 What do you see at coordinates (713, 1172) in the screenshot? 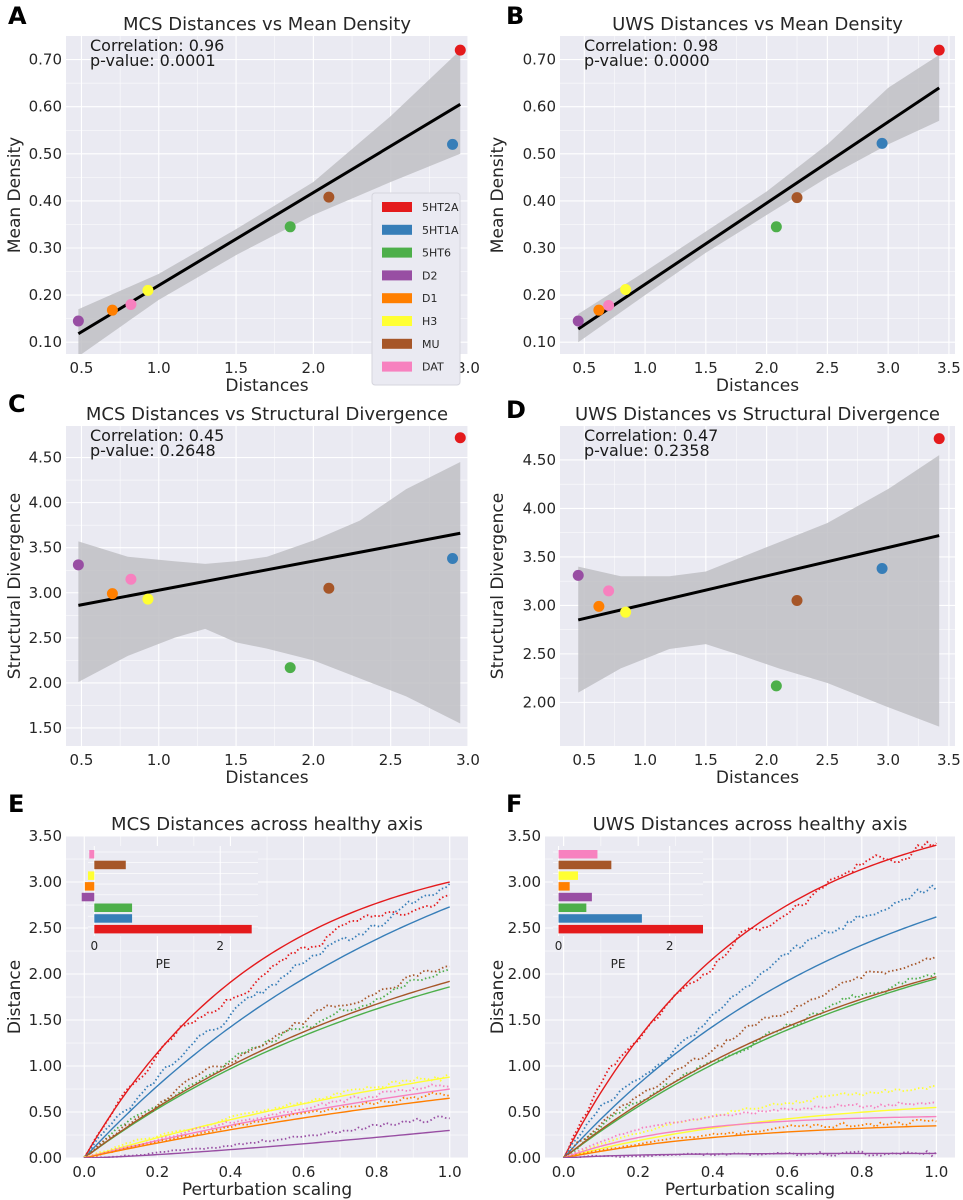
I see `x-tick-label: 0.4` at bounding box center [713, 1172].